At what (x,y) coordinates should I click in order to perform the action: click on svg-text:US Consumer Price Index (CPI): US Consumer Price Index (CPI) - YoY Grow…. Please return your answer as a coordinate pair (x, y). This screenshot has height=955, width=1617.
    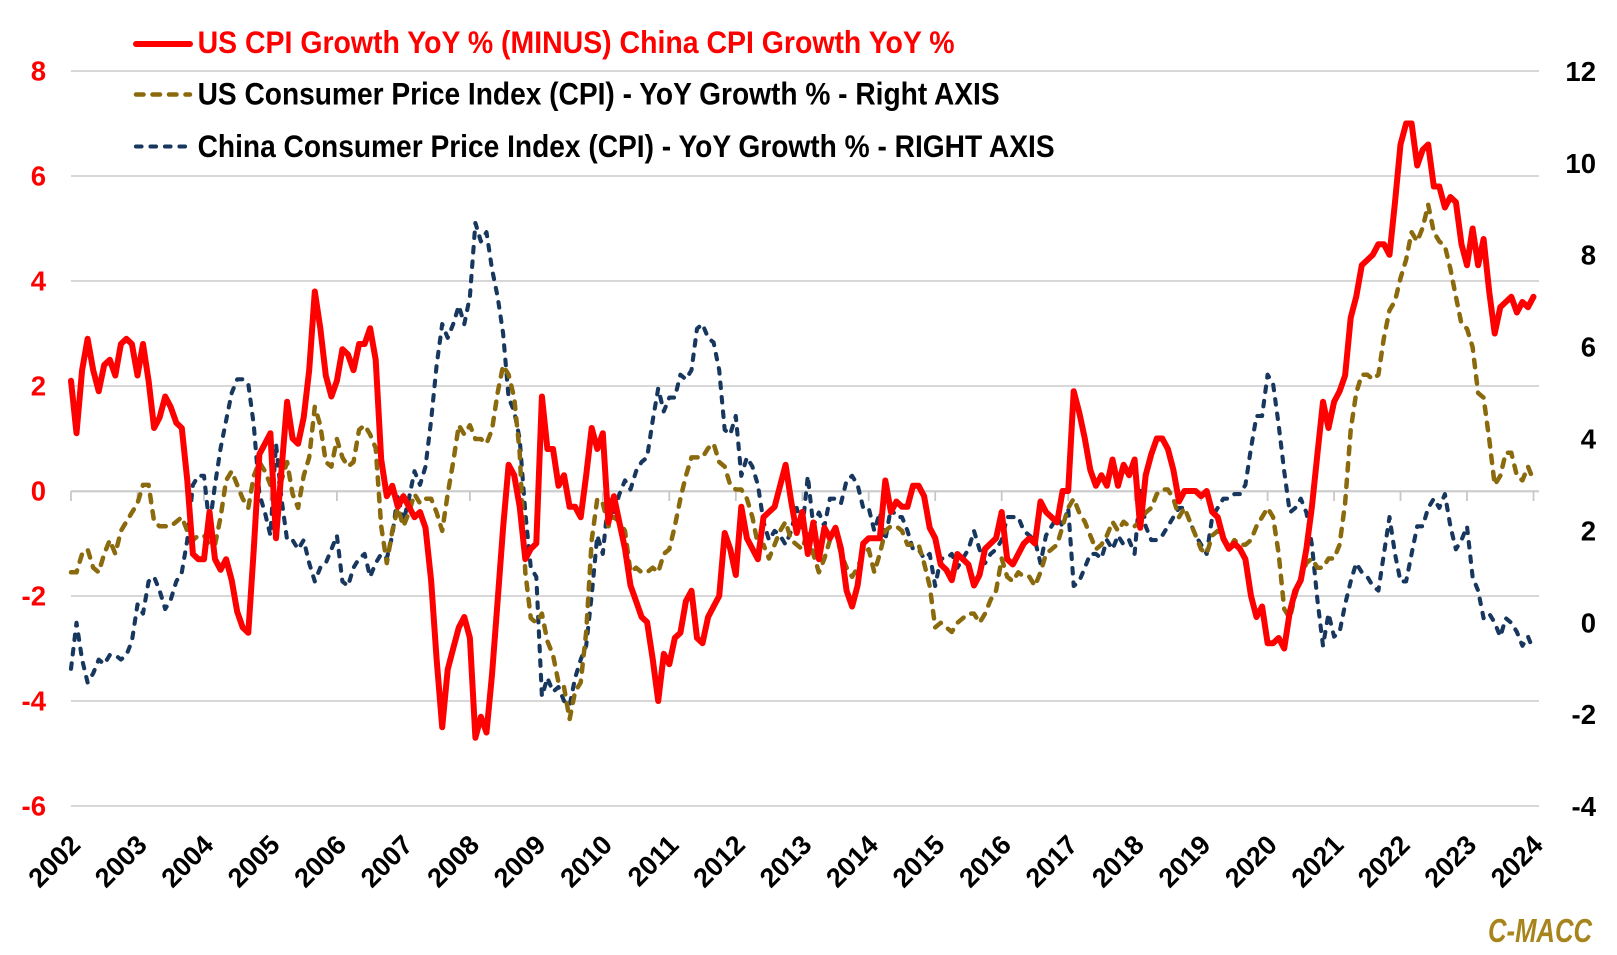
    Looking at the image, I should click on (599, 94).